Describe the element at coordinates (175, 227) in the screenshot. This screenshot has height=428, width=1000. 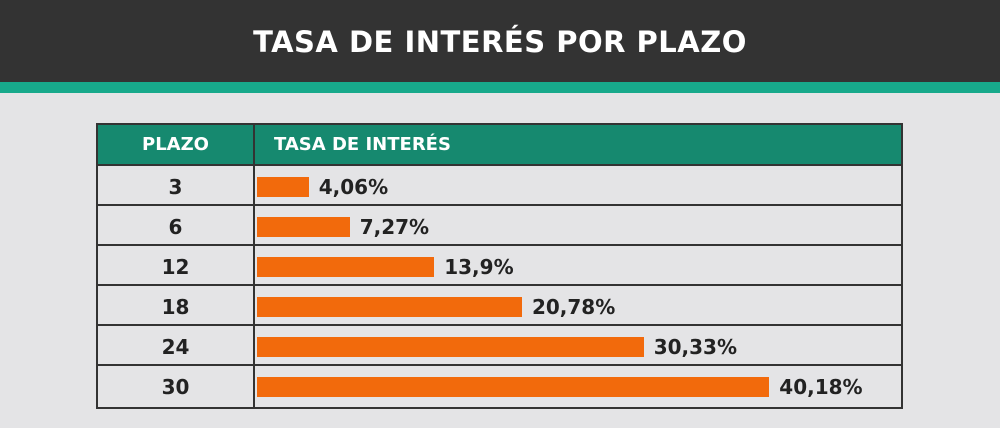
I see `plazo-value: 6` at that location.